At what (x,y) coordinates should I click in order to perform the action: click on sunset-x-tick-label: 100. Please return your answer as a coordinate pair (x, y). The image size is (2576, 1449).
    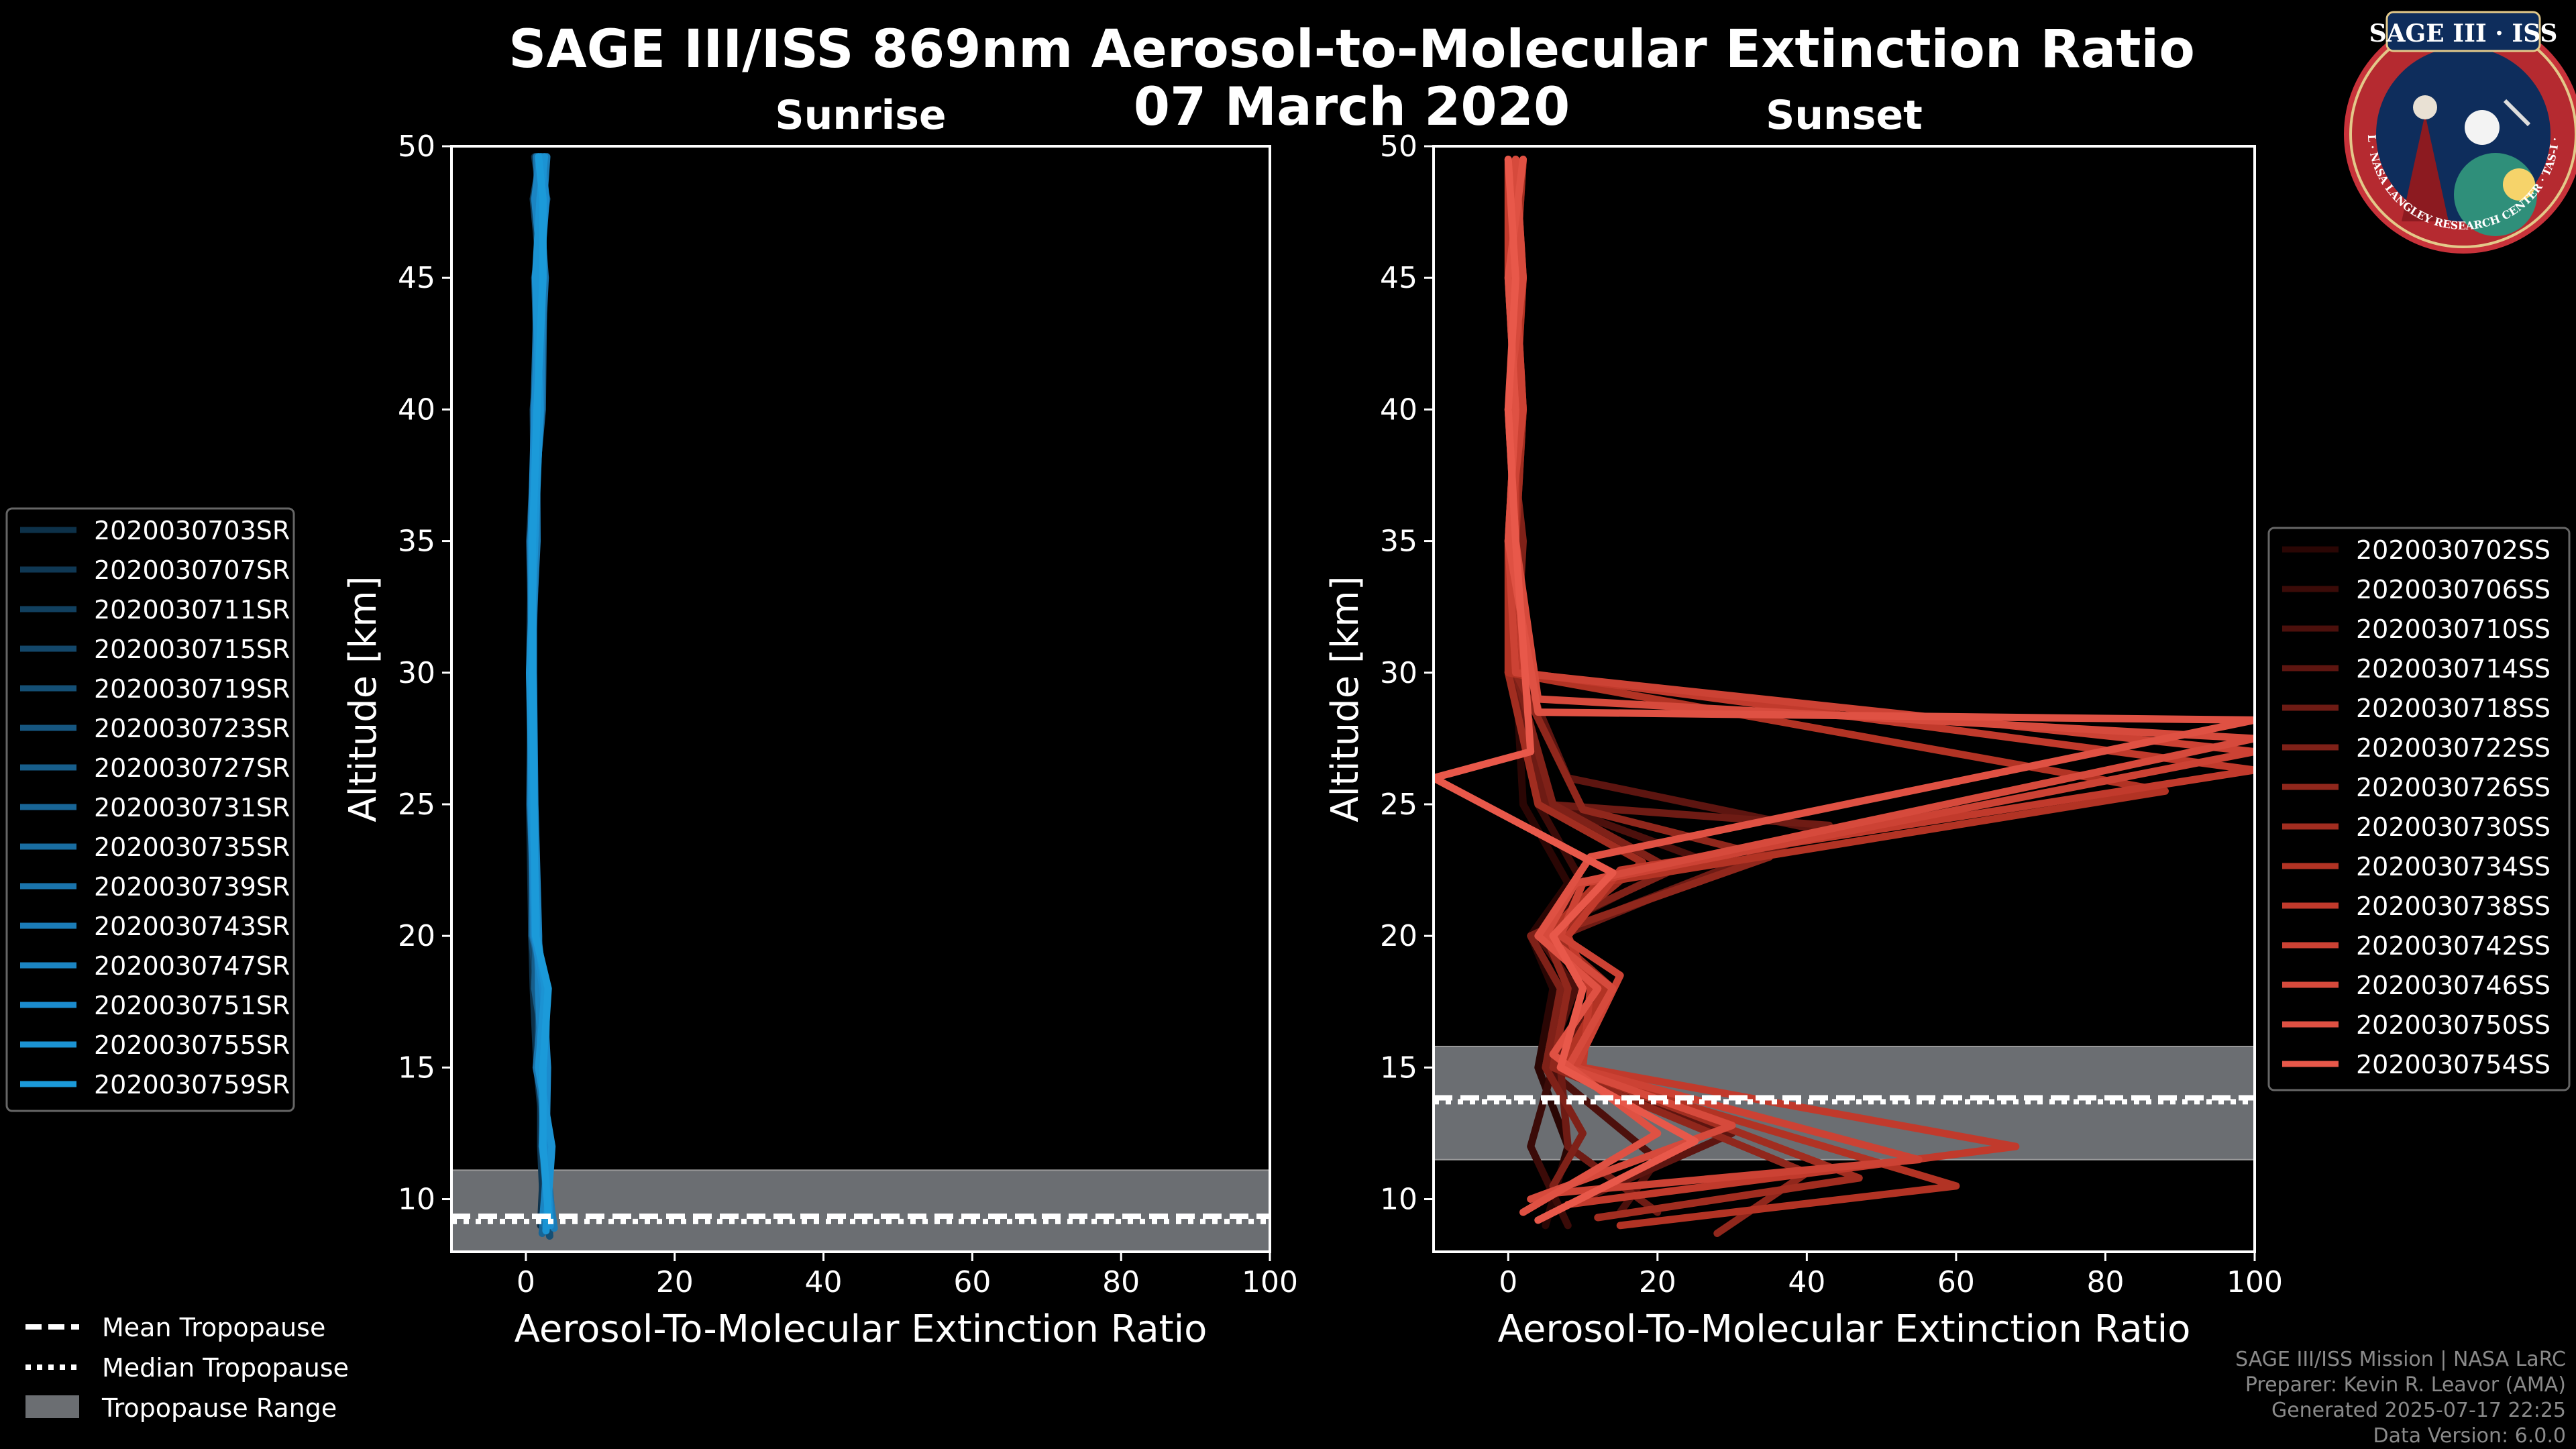
    Looking at the image, I should click on (2254, 1282).